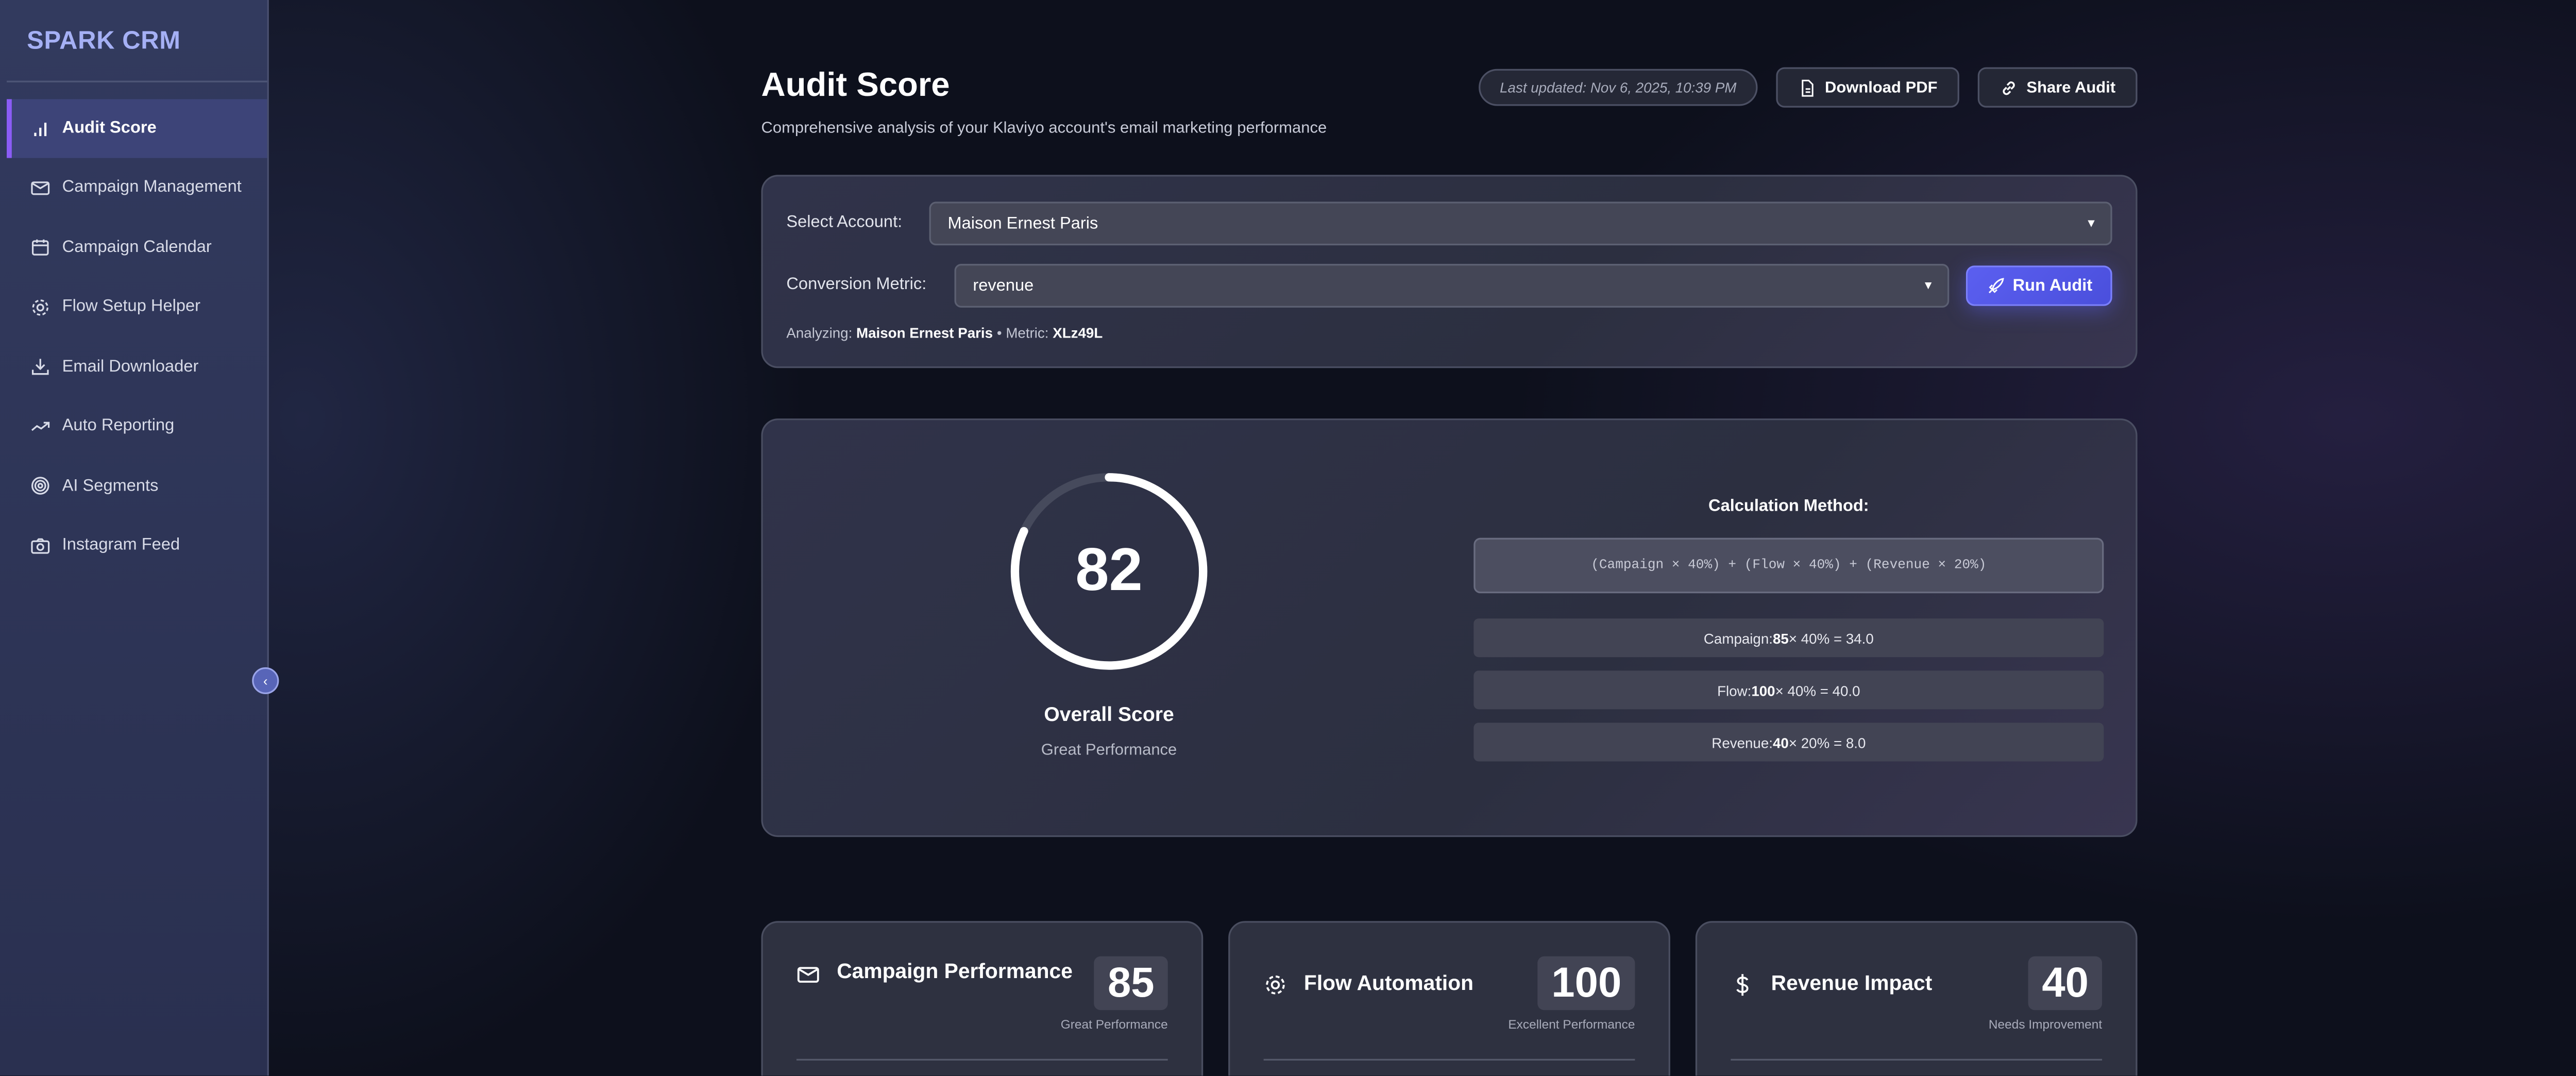 Image resolution: width=2576 pixels, height=1076 pixels. Describe the element at coordinates (856, 284) in the screenshot. I see `metric-label: Conversion Metric:` at that location.